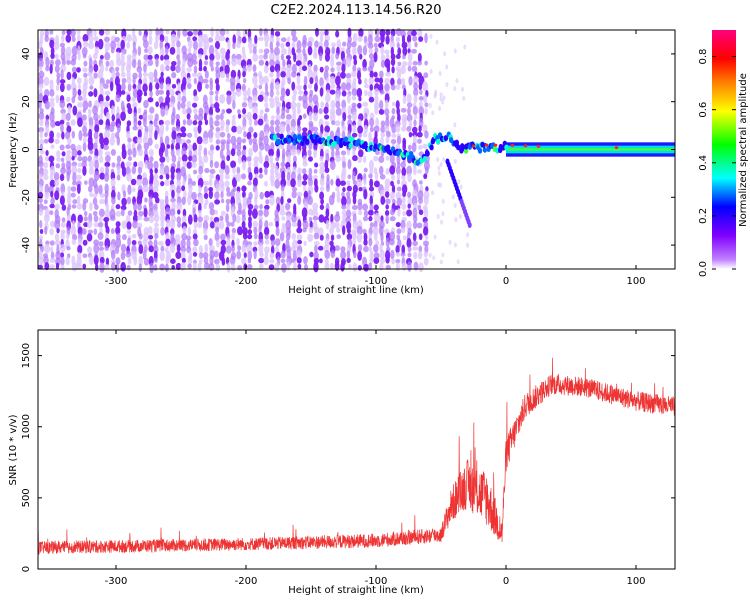  Describe the element at coordinates (26, 54) in the screenshot. I see `y-tick-label: 40` at that location.